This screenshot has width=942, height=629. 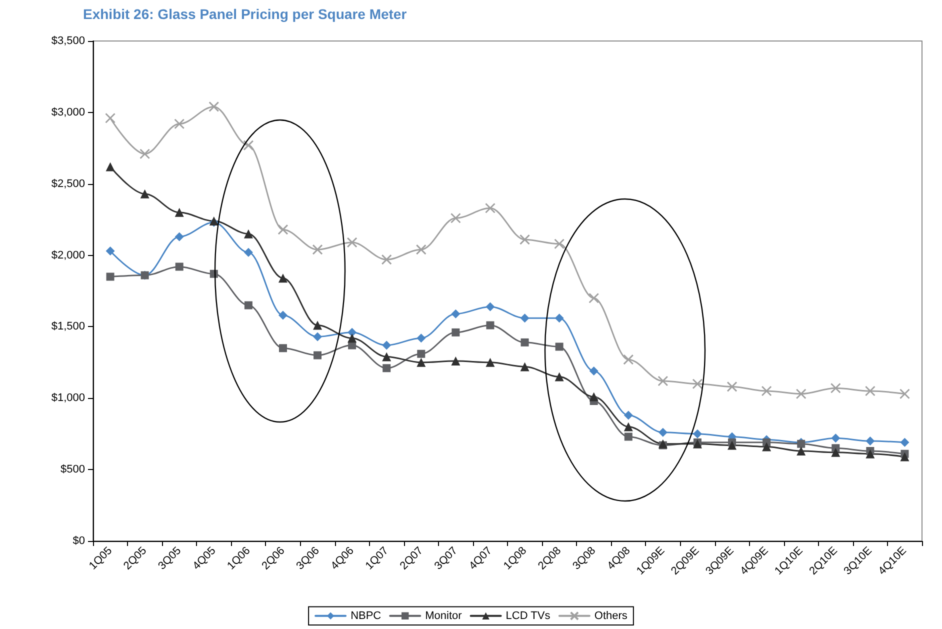 I want to click on legend-label: NBPC, so click(x=366, y=616).